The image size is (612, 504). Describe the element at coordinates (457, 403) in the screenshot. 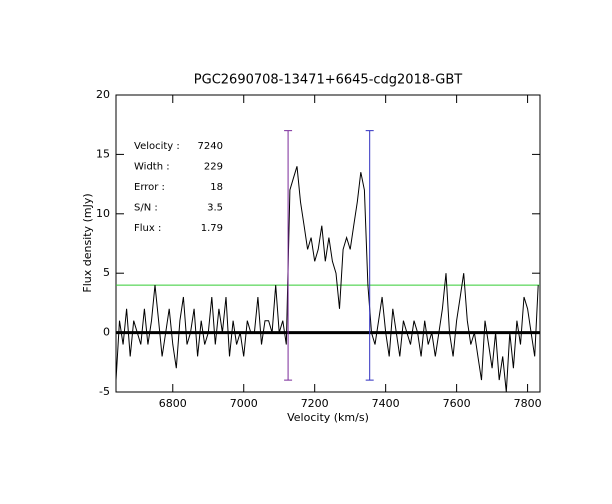

I see `x-tick-label: 7600` at that location.